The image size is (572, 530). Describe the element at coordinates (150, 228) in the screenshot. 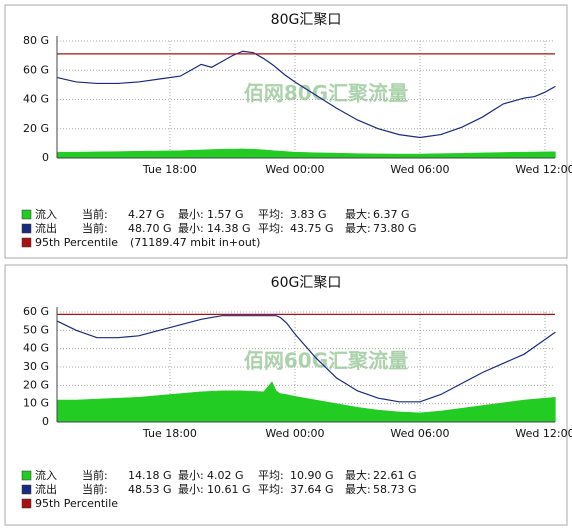

I see `stat-value: 48.70 G` at that location.